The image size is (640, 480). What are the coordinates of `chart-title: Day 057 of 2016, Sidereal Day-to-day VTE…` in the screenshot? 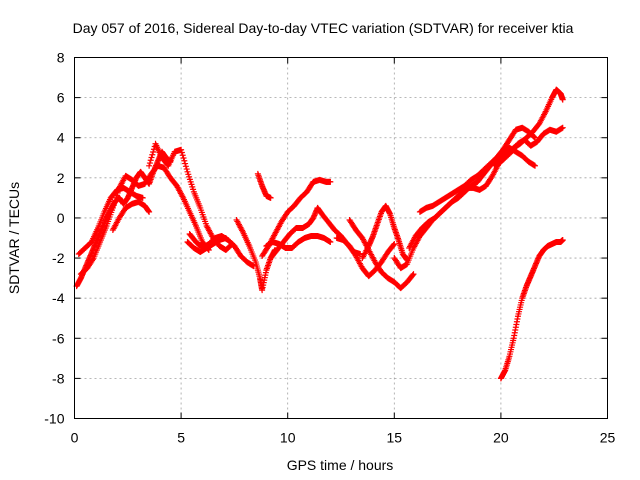 It's located at (323, 28).